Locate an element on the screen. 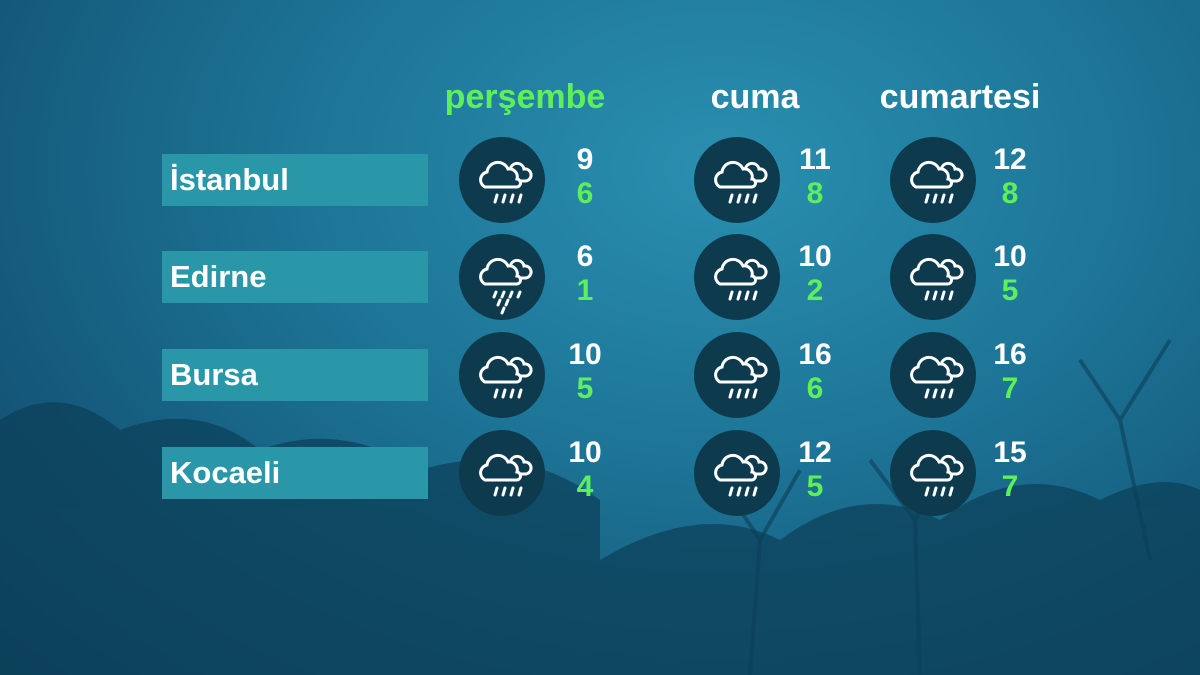 This screenshot has height=675, width=1200. low-temp: 2 is located at coordinates (815, 290).